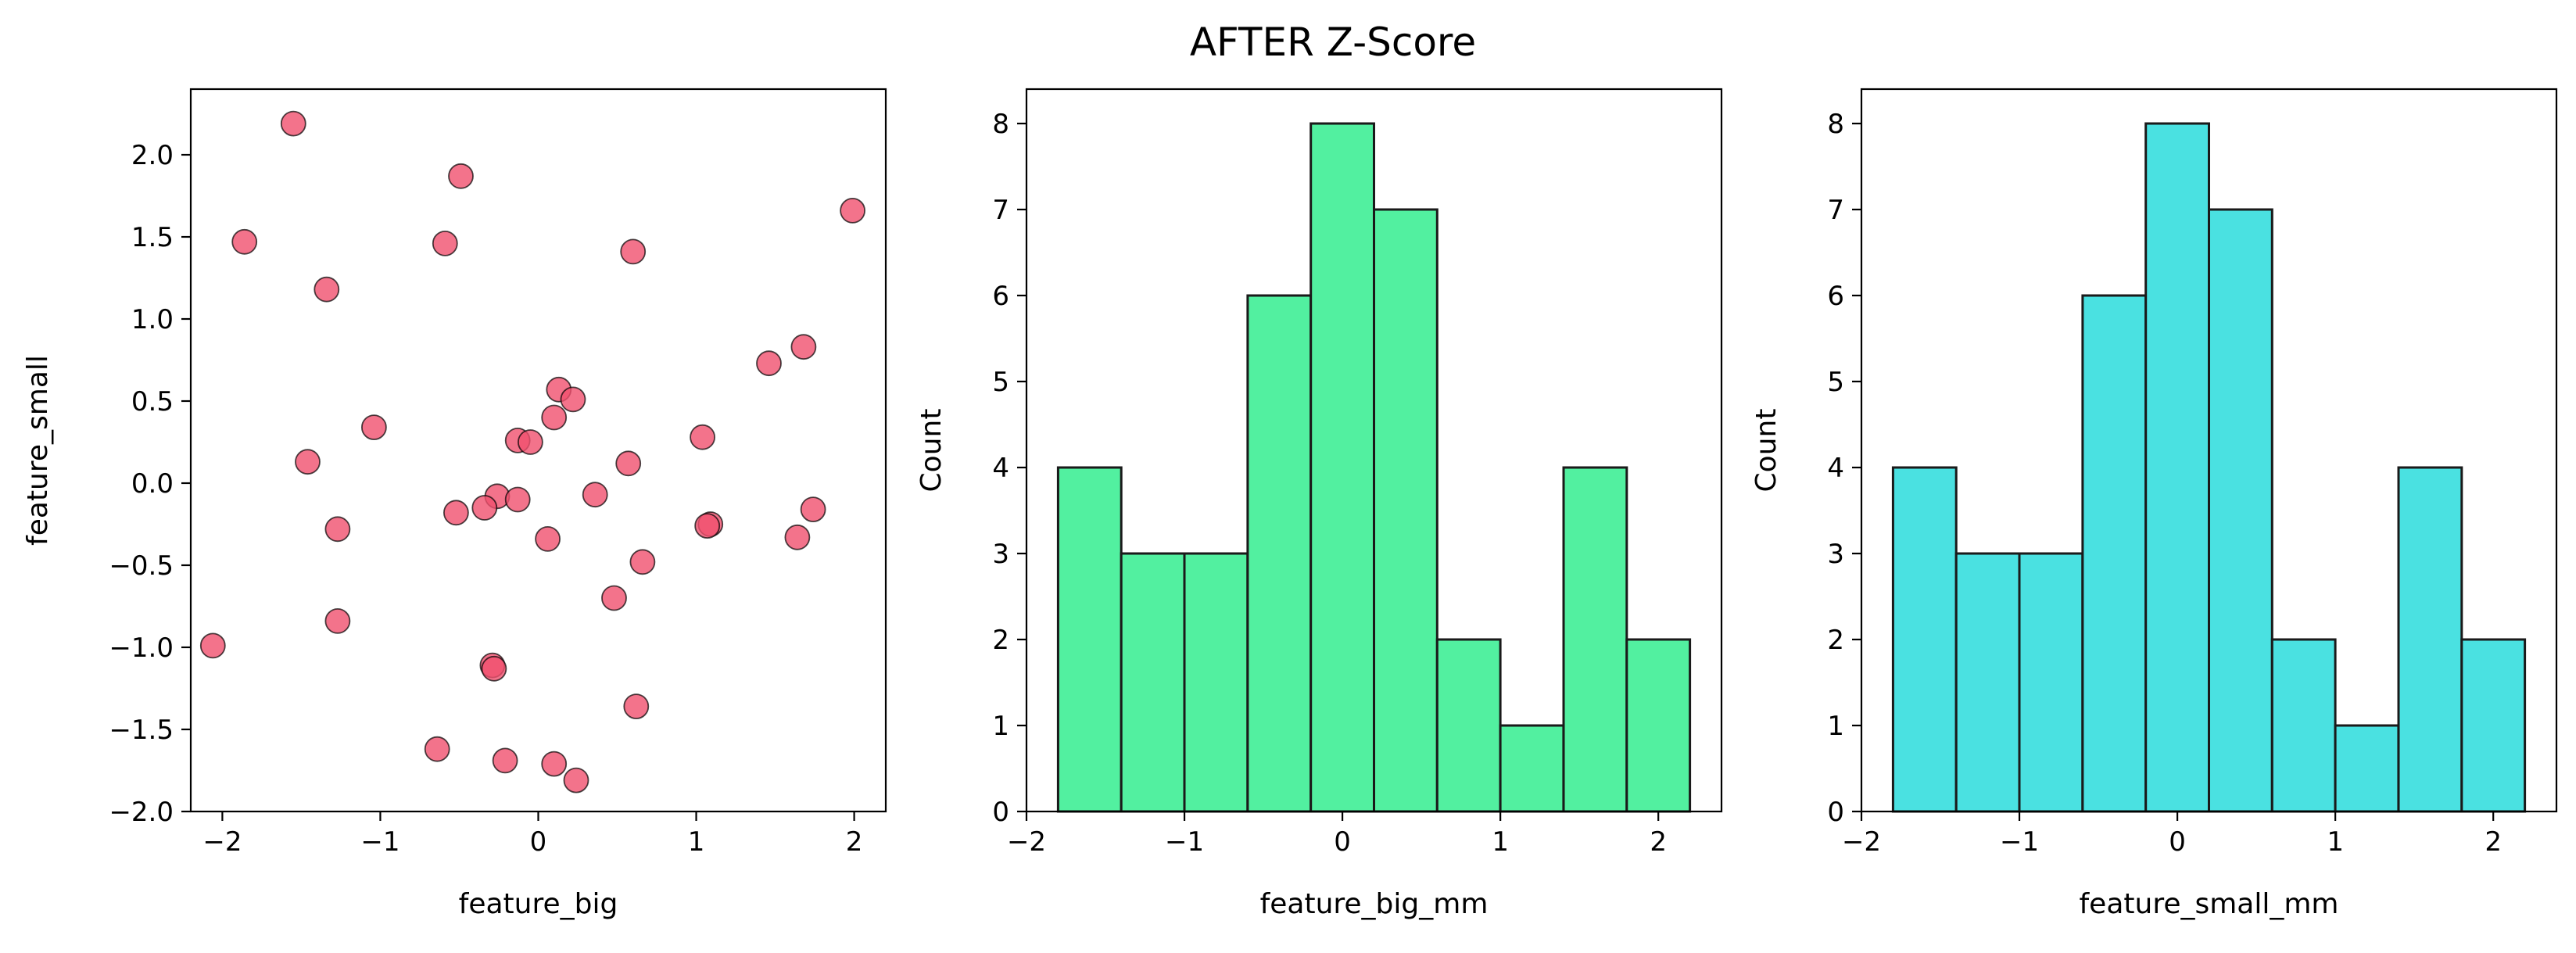  What do you see at coordinates (2209, 904) in the screenshot?
I see `x-axis-label: feature_small_mm` at bounding box center [2209, 904].